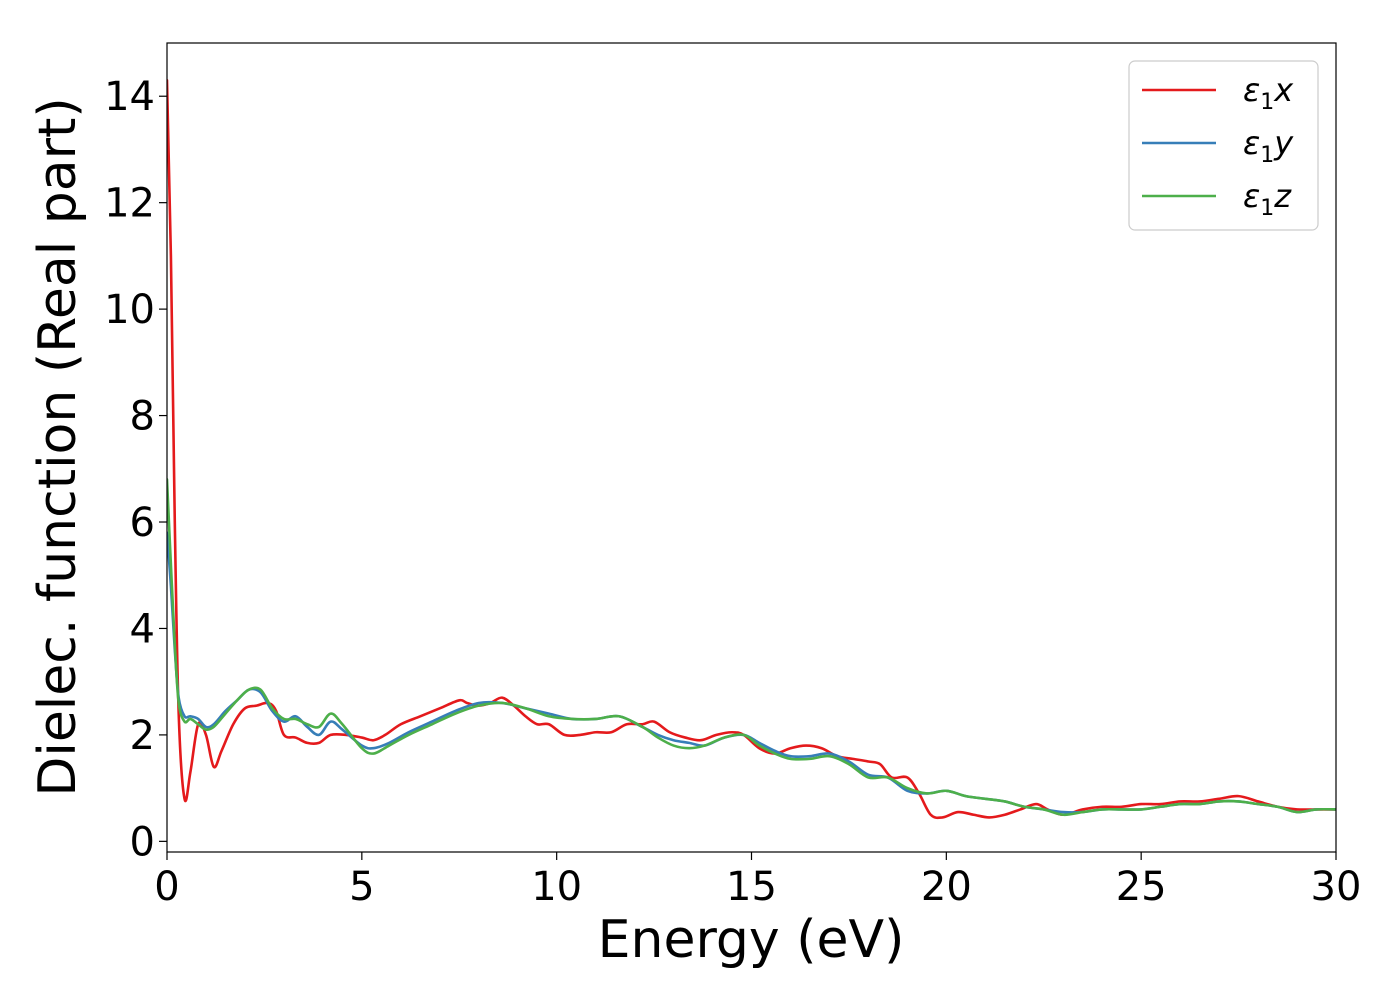 This screenshot has width=1400, height=1000. Describe the element at coordinates (142, 629) in the screenshot. I see `y-tick-label: 4` at that location.